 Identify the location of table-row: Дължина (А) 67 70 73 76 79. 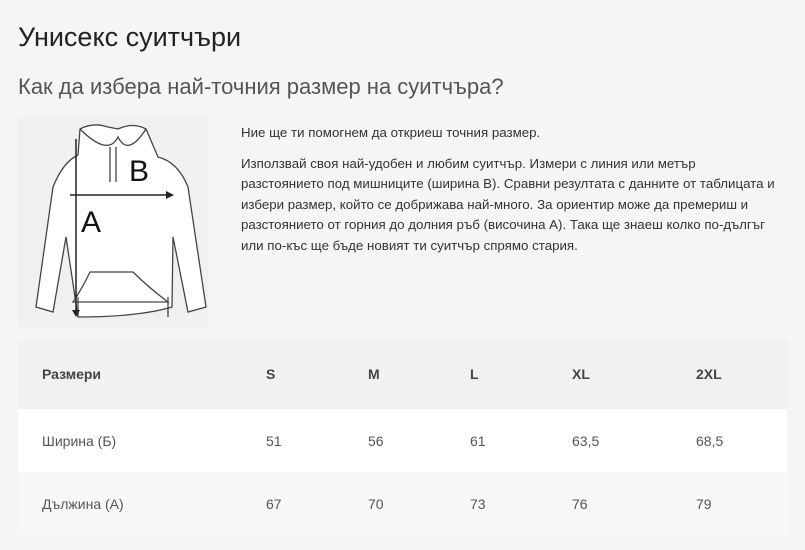
(402, 503).